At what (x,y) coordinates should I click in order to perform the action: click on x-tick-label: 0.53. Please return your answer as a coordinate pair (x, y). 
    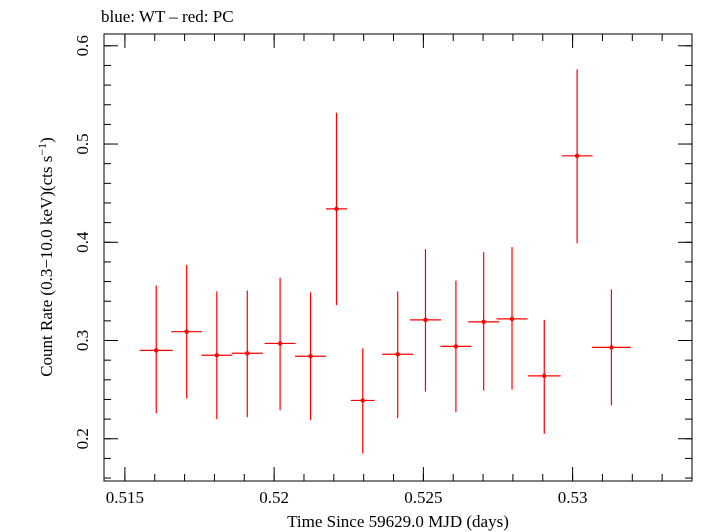
    Looking at the image, I should click on (573, 497).